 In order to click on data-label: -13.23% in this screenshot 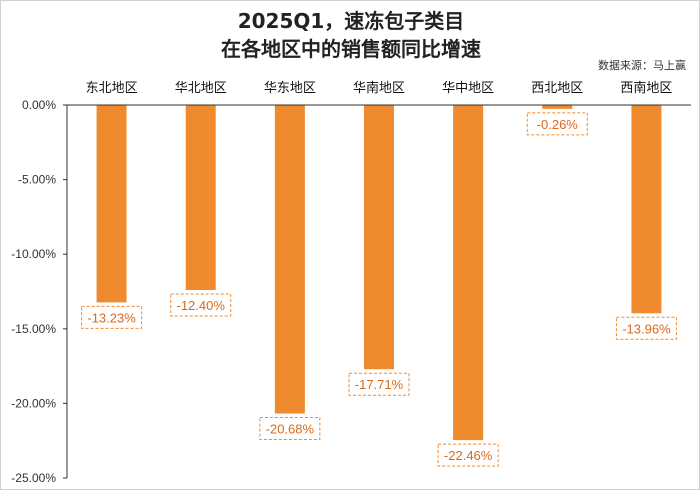, I will do `click(111, 317)`.